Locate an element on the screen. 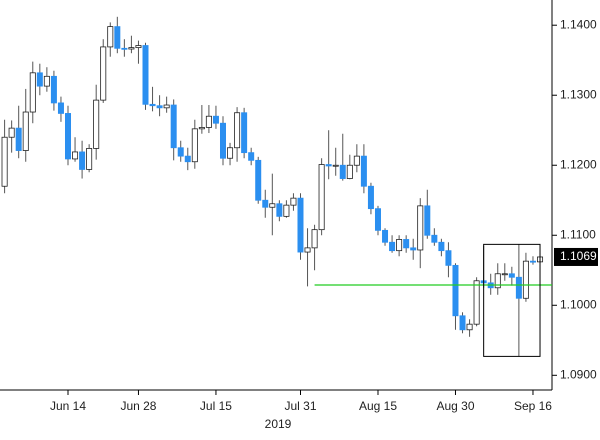 The image size is (600, 440). y-tick-label: 1.0900 is located at coordinates (578, 374).